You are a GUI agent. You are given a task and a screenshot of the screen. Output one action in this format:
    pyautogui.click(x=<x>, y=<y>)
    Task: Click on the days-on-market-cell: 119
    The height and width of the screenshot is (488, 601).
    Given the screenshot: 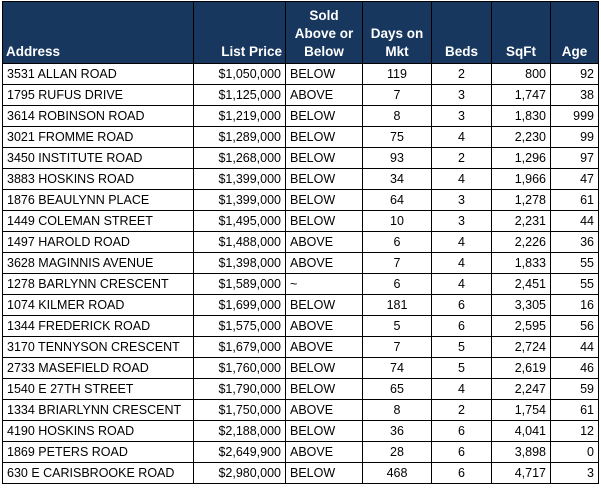 What is the action you would take?
    pyautogui.click(x=397, y=74)
    